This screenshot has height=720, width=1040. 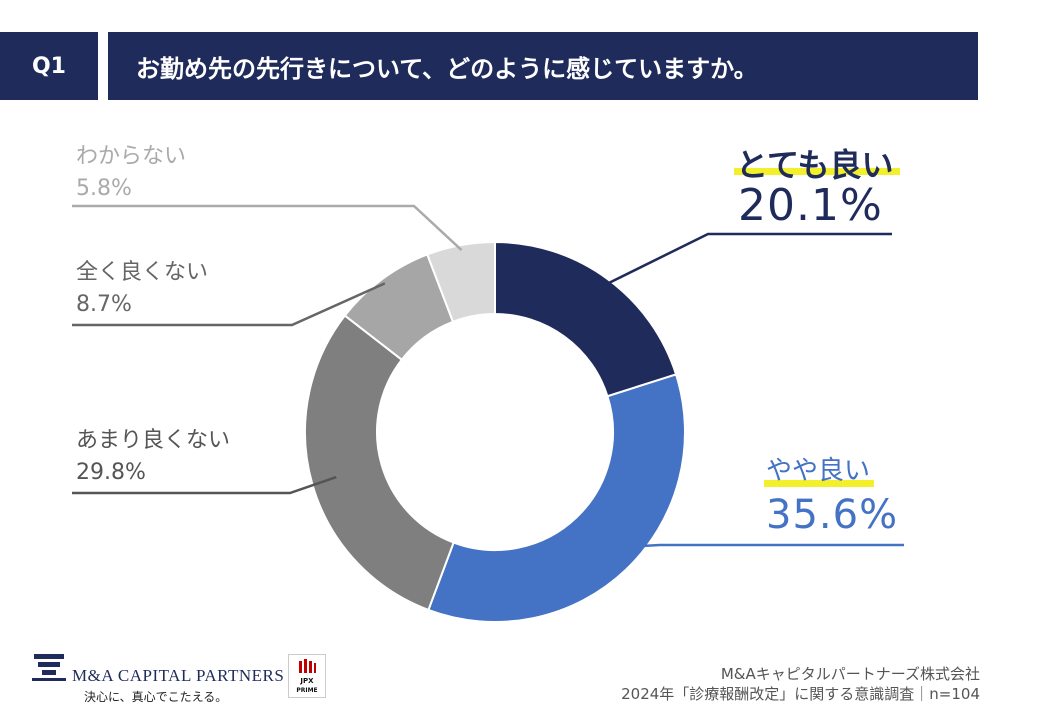 What do you see at coordinates (111, 472) in the screenshot?
I see `slice-value-2: 29.8%` at bounding box center [111, 472].